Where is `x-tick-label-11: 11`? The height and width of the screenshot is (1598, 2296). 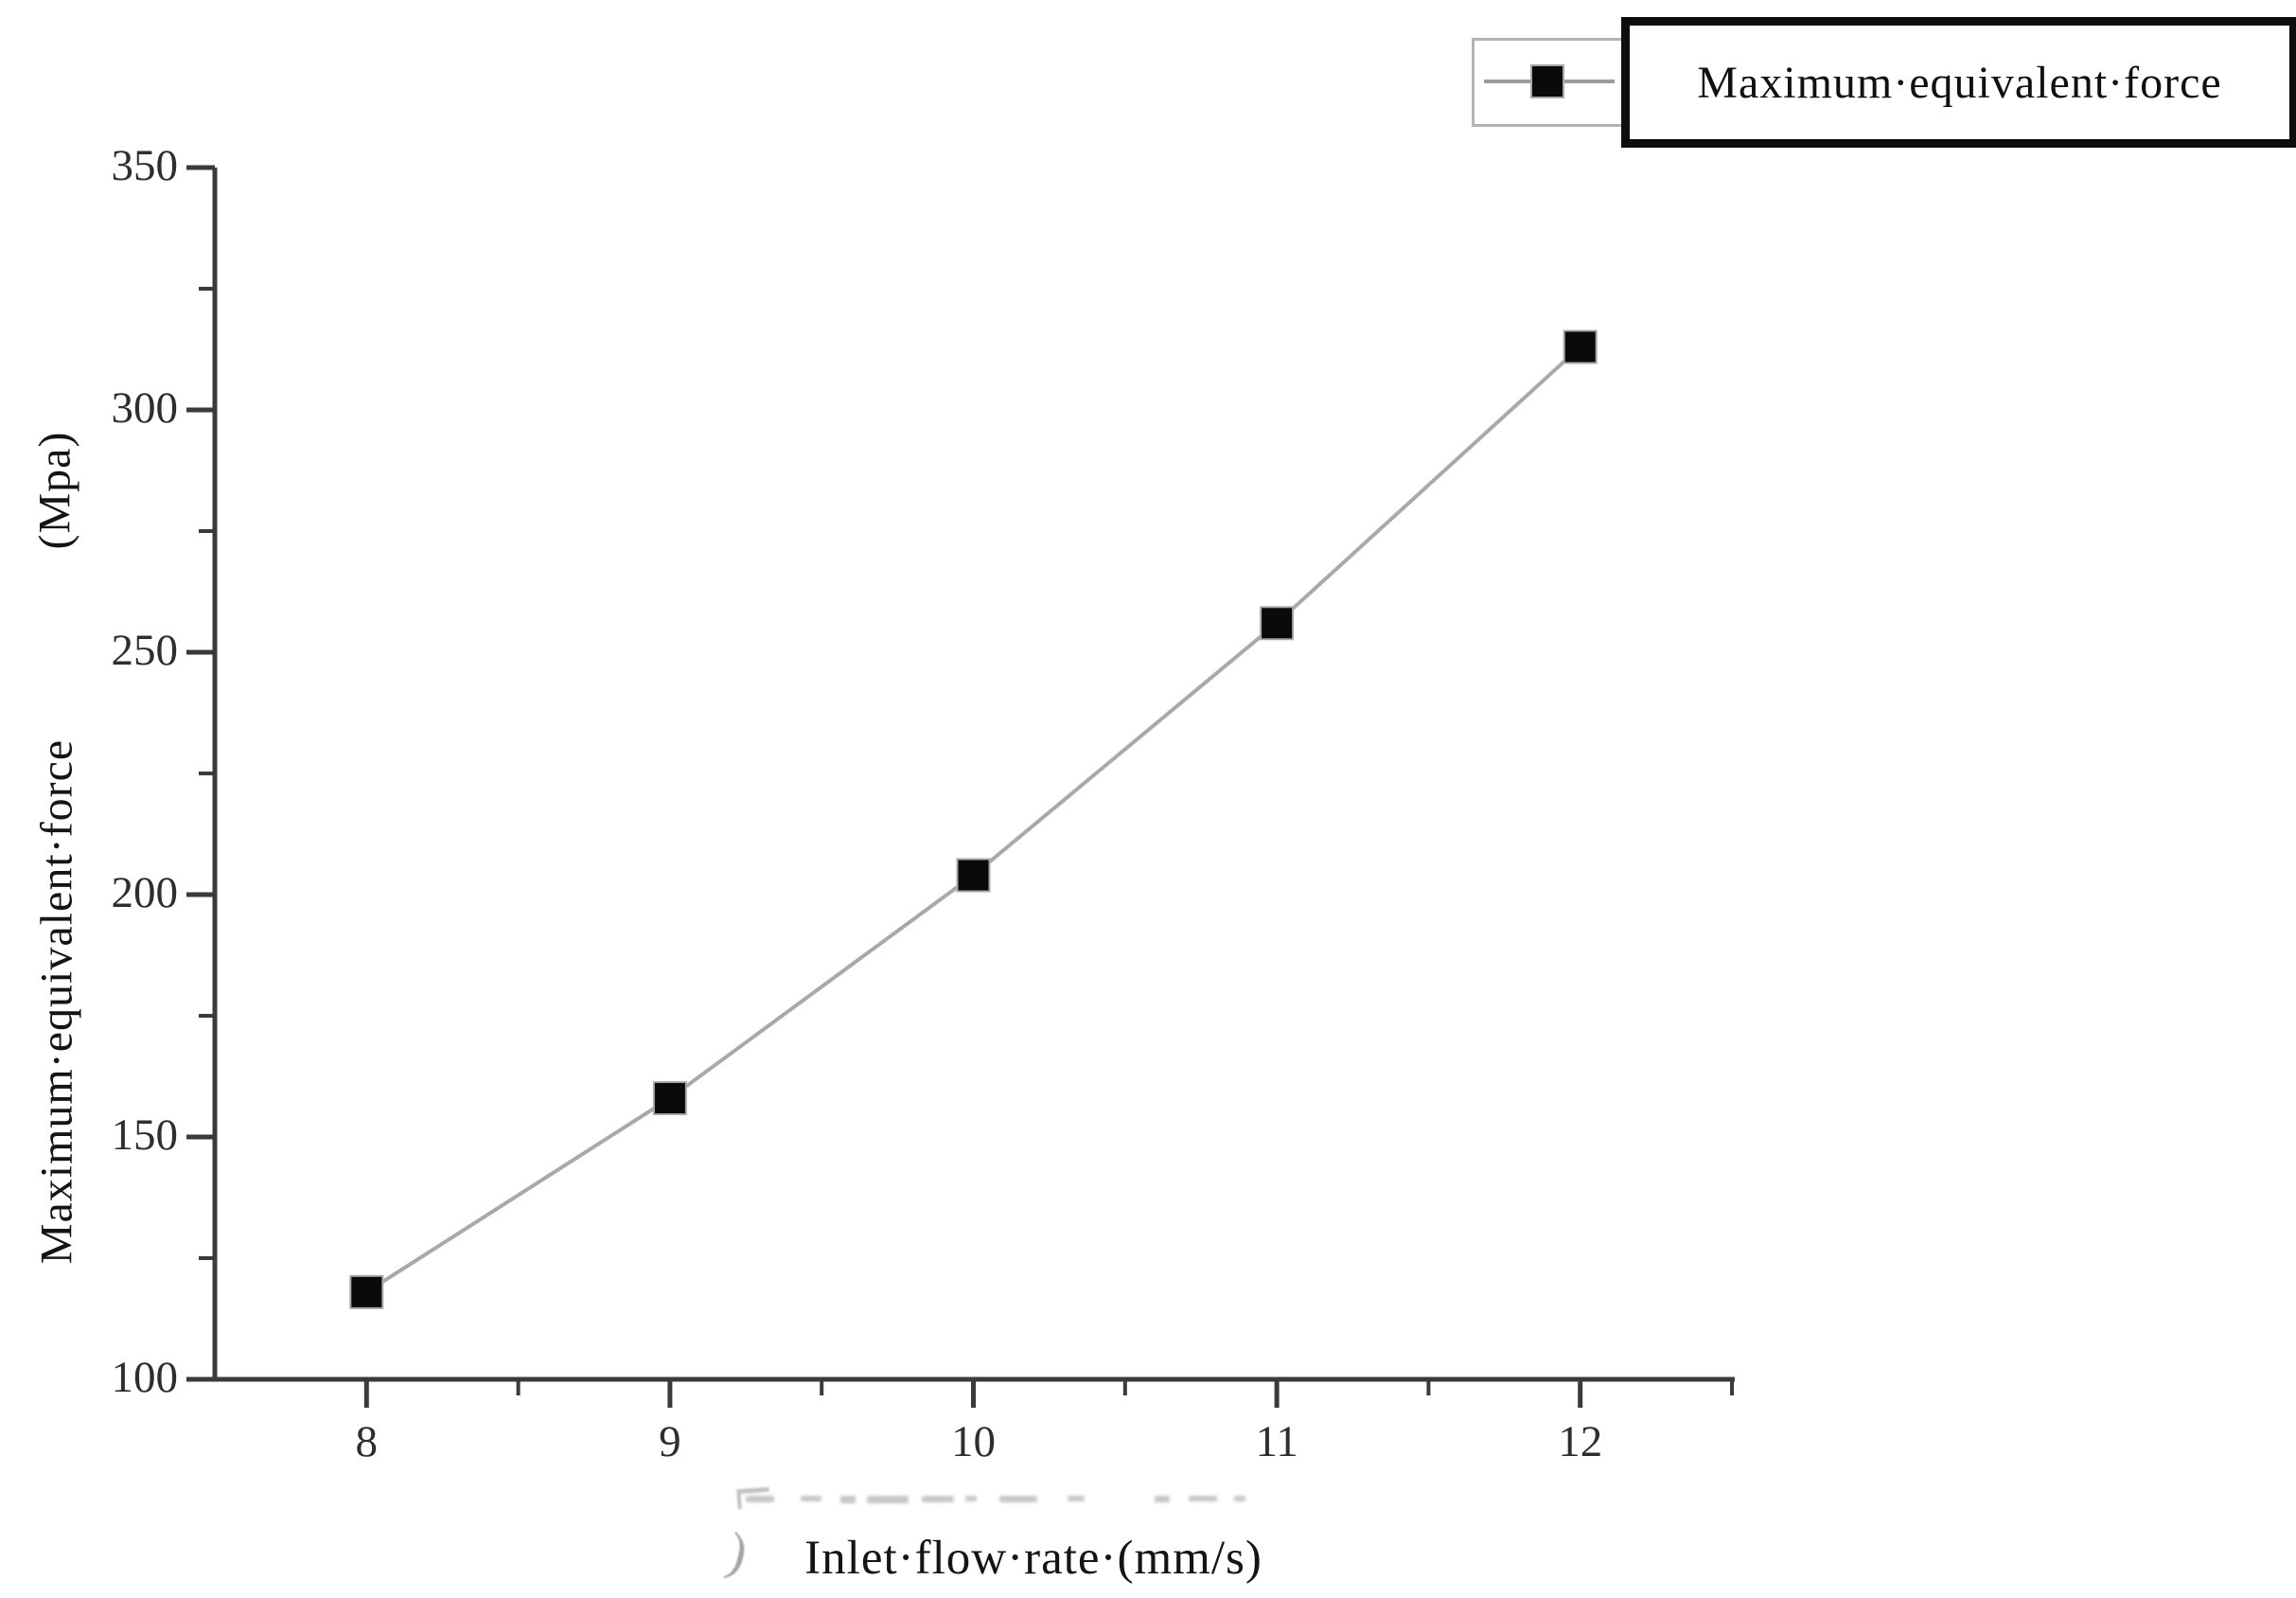
x-tick-label-11: 11 is located at coordinates (1276, 1441).